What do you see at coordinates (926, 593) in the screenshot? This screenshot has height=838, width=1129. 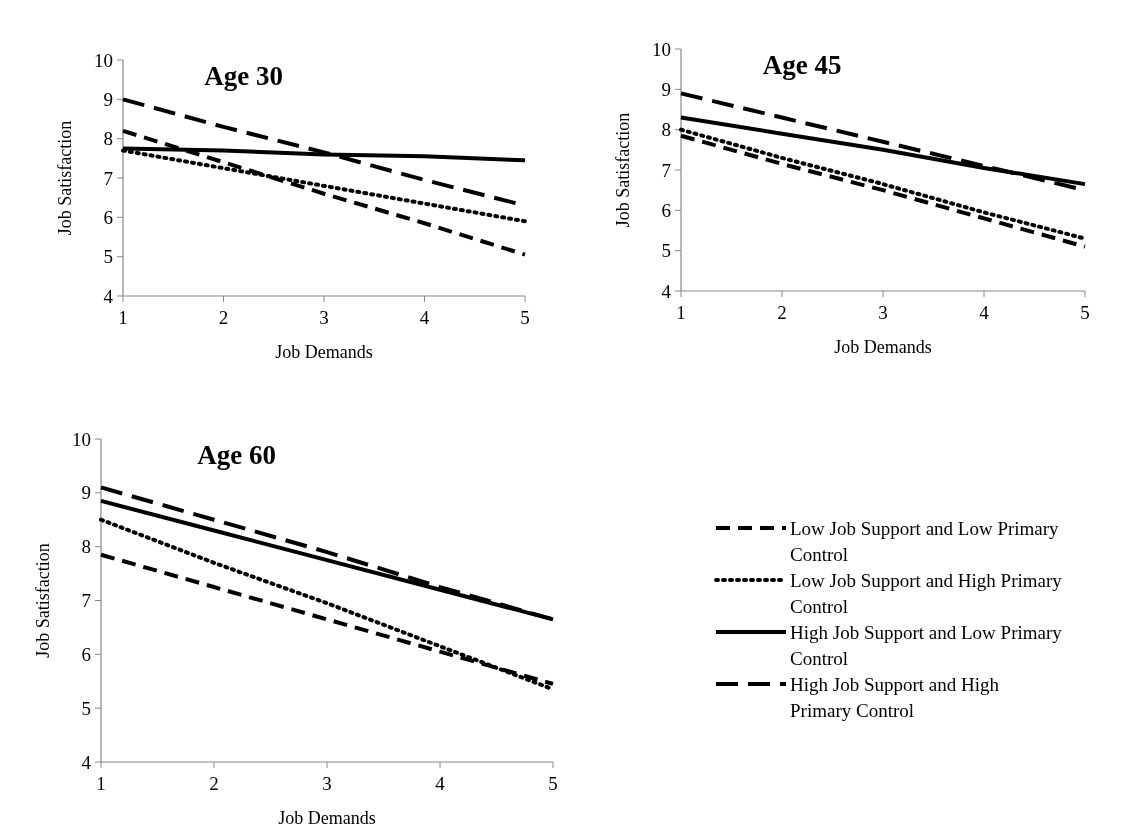 I see `legend-label: Low Job Support and High Primary Control` at bounding box center [926, 593].